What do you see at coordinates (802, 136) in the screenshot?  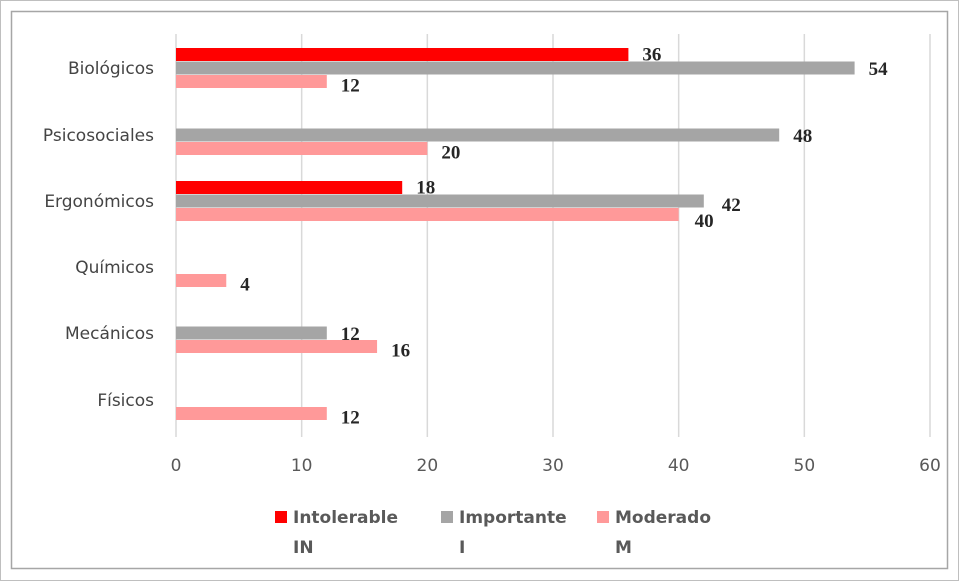 I see `data-label: 48` at bounding box center [802, 136].